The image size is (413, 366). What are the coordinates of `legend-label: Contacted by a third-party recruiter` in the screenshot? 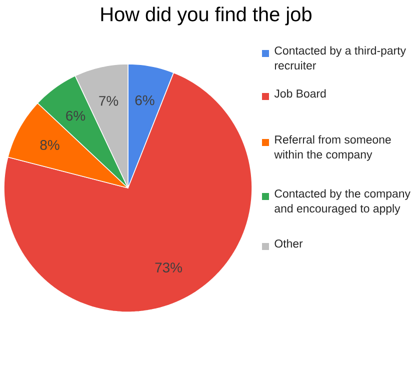 It's located at (340, 58).